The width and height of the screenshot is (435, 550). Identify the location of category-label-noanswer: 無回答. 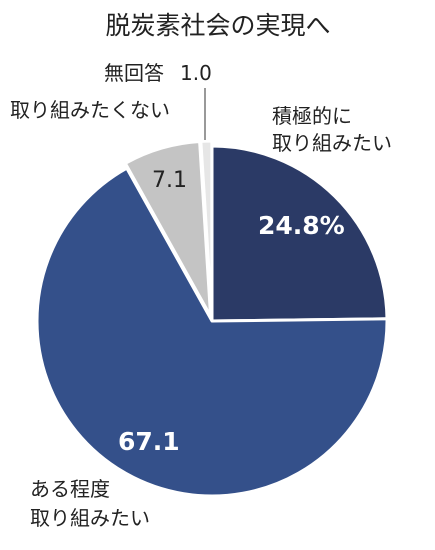
(134, 73).